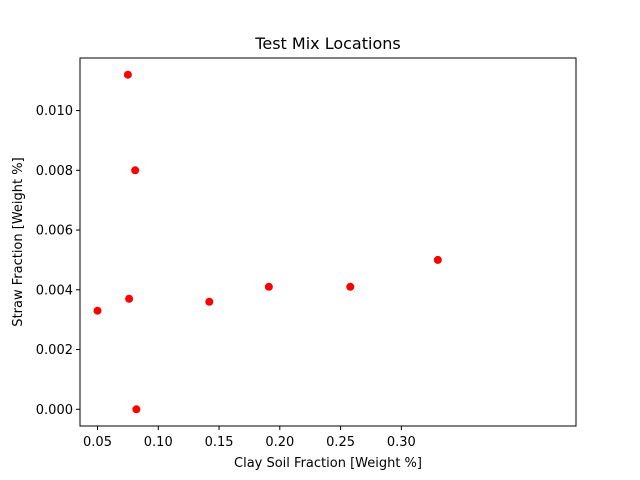 This screenshot has height=480, width=640. I want to click on x-tick-label: 0.15, so click(219, 442).